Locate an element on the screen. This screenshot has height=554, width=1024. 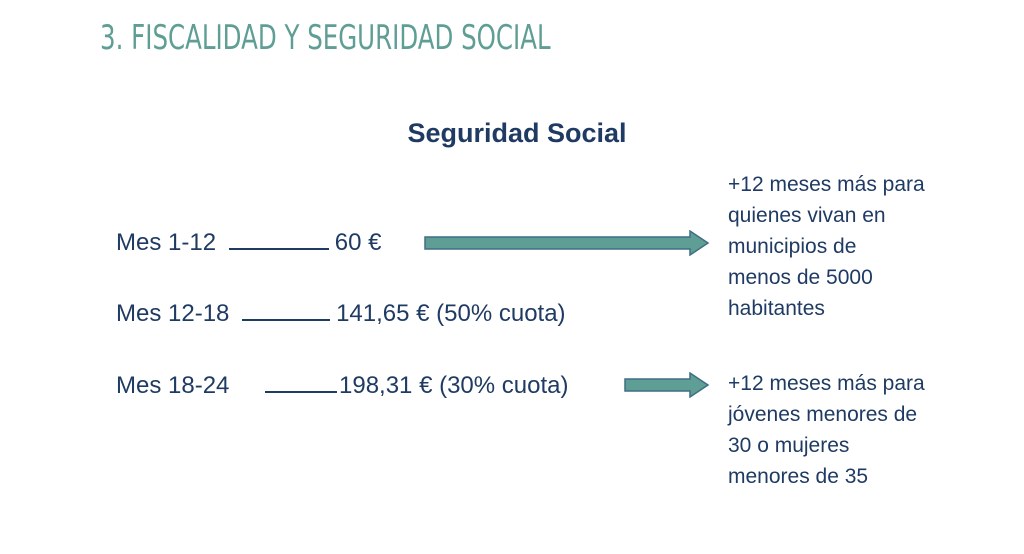
contribution-row: Mes 18-24 198,31 € (30% cuota) is located at coordinates (342, 385).